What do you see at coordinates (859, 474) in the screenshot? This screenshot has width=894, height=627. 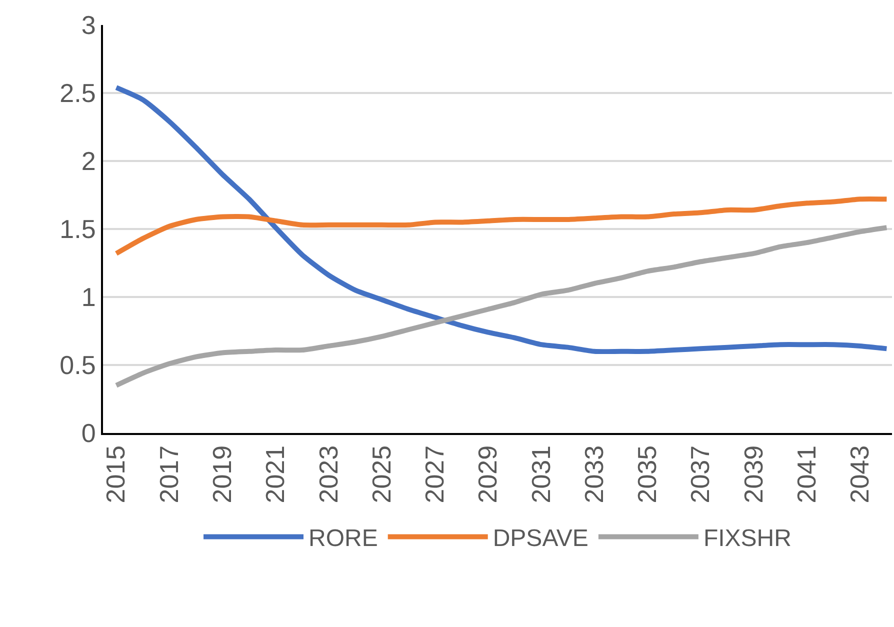 I see `x-tick-label: 2043` at bounding box center [859, 474].